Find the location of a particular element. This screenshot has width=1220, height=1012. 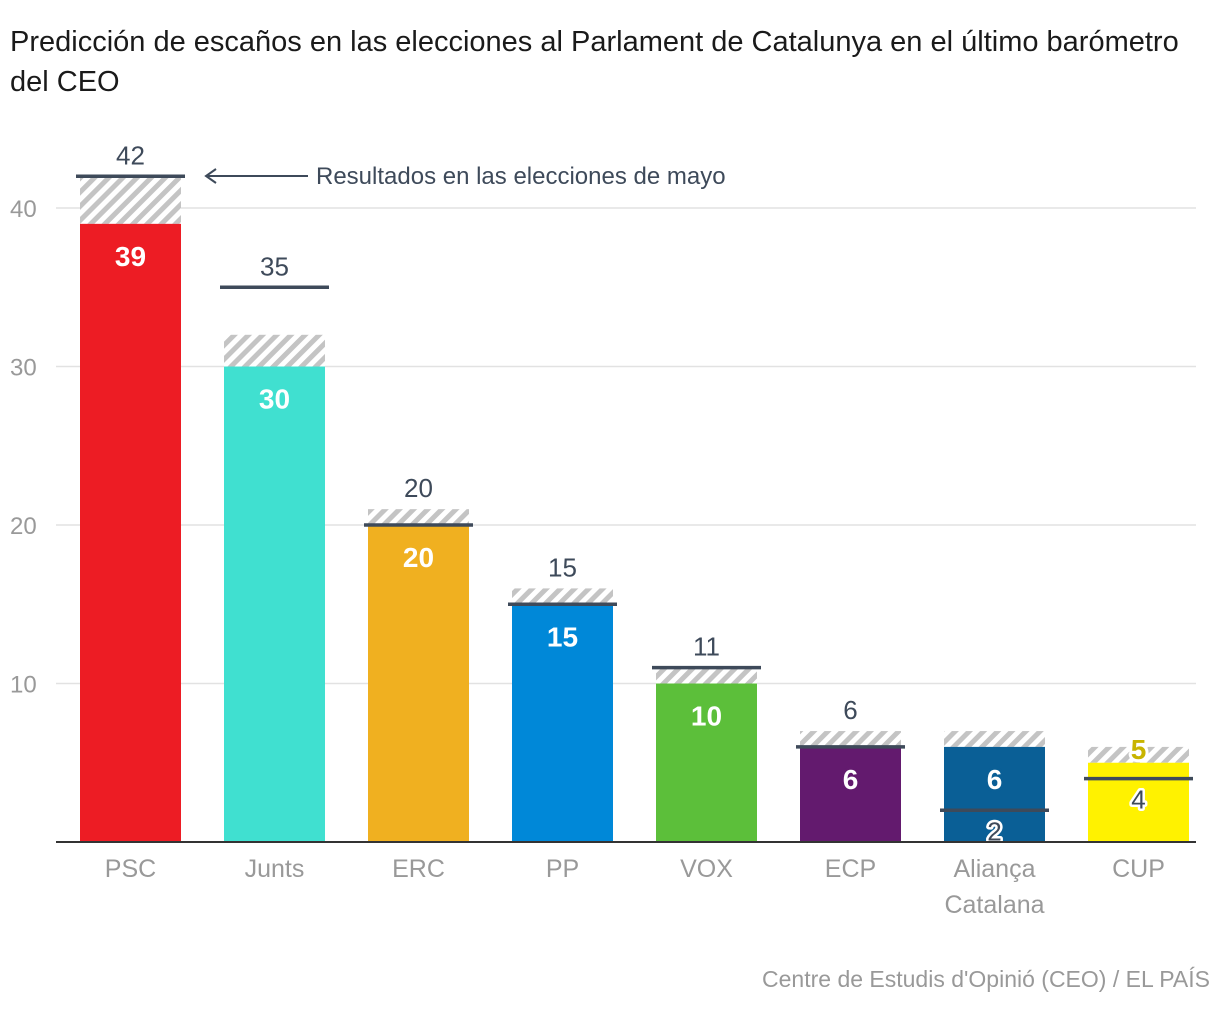

range-band-alian-a-catalana is located at coordinates (994, 739).